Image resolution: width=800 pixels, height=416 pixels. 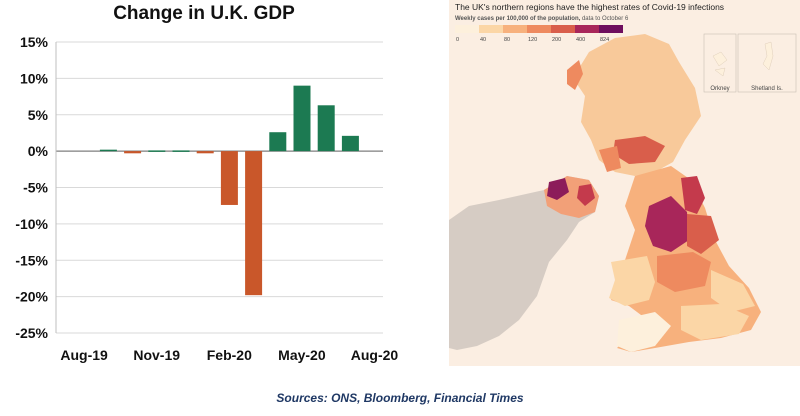 What do you see at coordinates (524, 263) in the screenshot?
I see `ireland-landmass` at bounding box center [524, 263].